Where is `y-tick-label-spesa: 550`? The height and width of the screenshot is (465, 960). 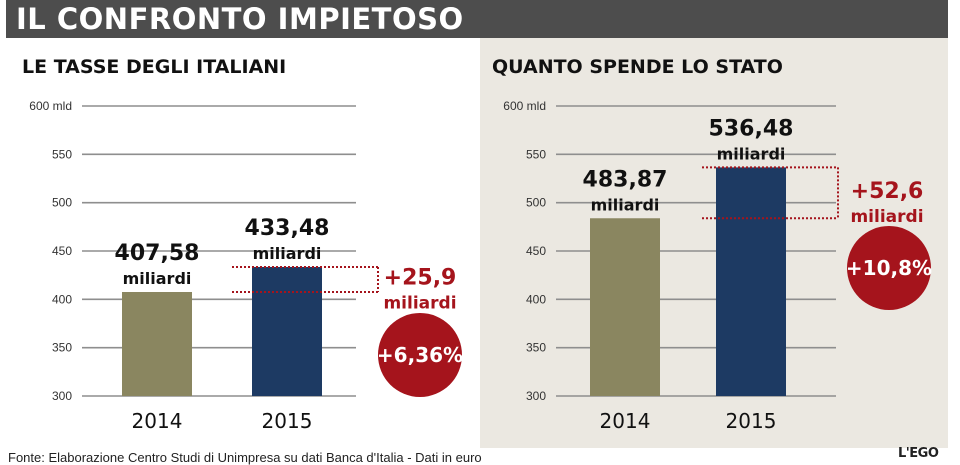 y-tick-label-spesa: 550 is located at coordinates (536, 154).